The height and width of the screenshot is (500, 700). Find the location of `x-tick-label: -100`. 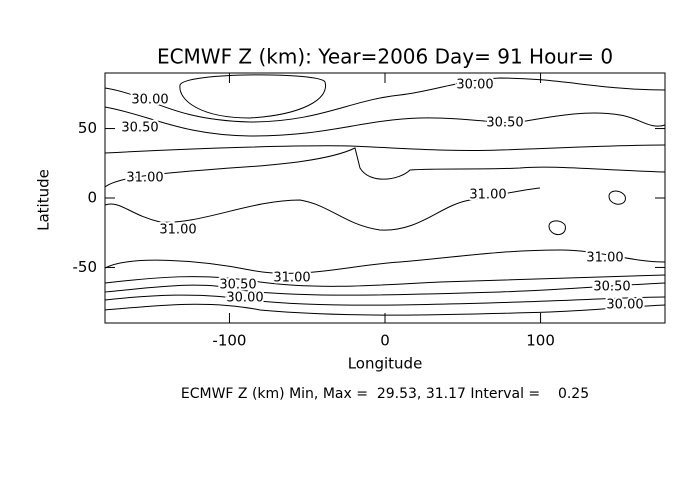

x-tick-label: -100 is located at coordinates (229, 341).